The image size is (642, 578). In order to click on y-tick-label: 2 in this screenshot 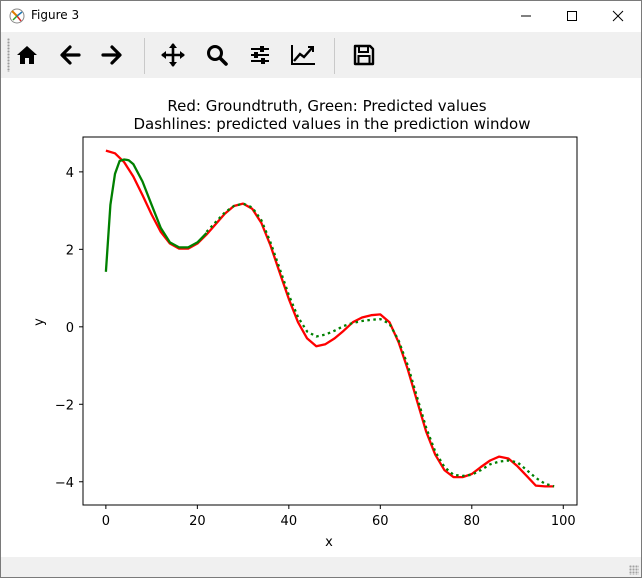, I will do `click(70, 250)`.